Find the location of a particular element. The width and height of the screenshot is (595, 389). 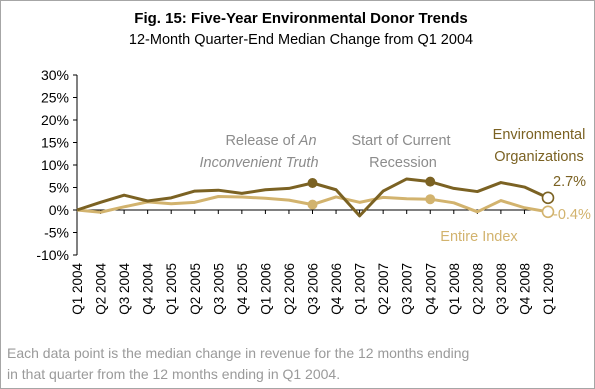

x-tick-label: Q4 2007 is located at coordinates (430, 289).